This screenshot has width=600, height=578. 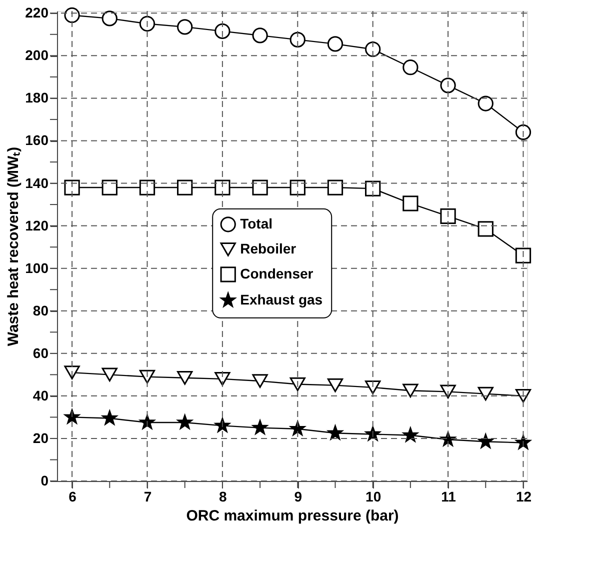 I want to click on y-tick-label: 220, so click(x=37, y=12).